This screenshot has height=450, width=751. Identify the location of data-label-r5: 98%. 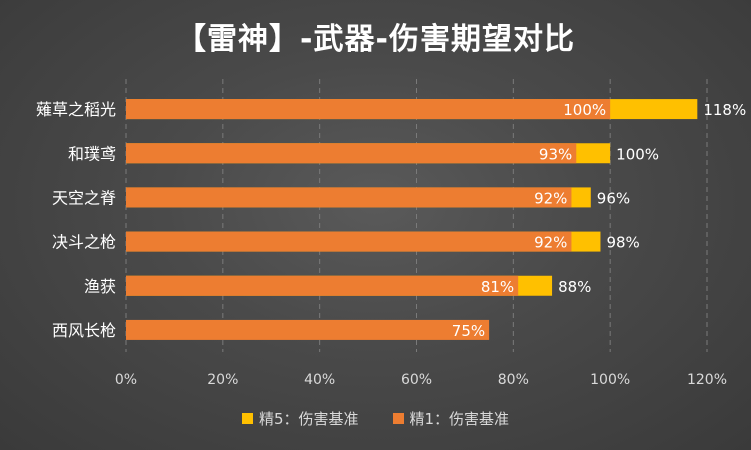
(622, 243).